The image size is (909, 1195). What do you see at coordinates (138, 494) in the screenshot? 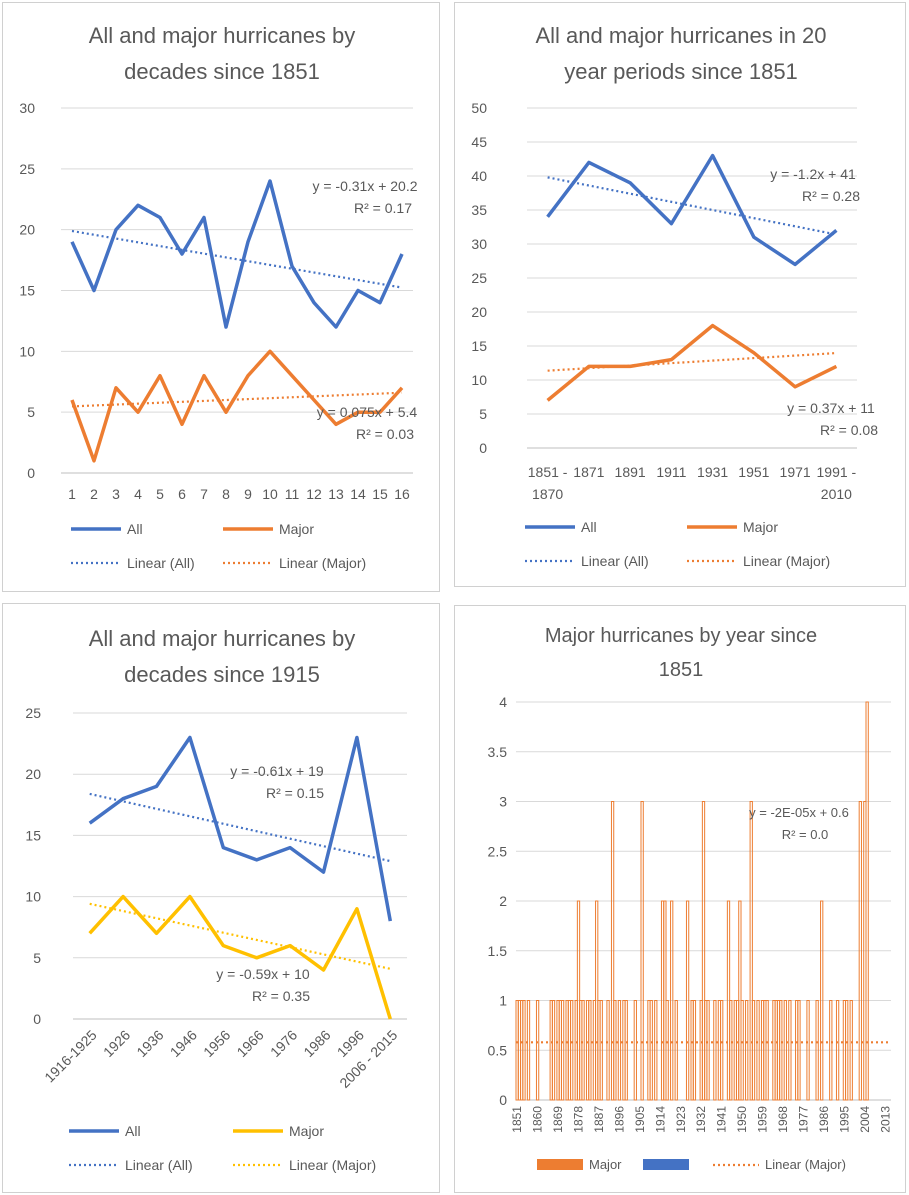
I see `x-tick-label: 4` at bounding box center [138, 494].